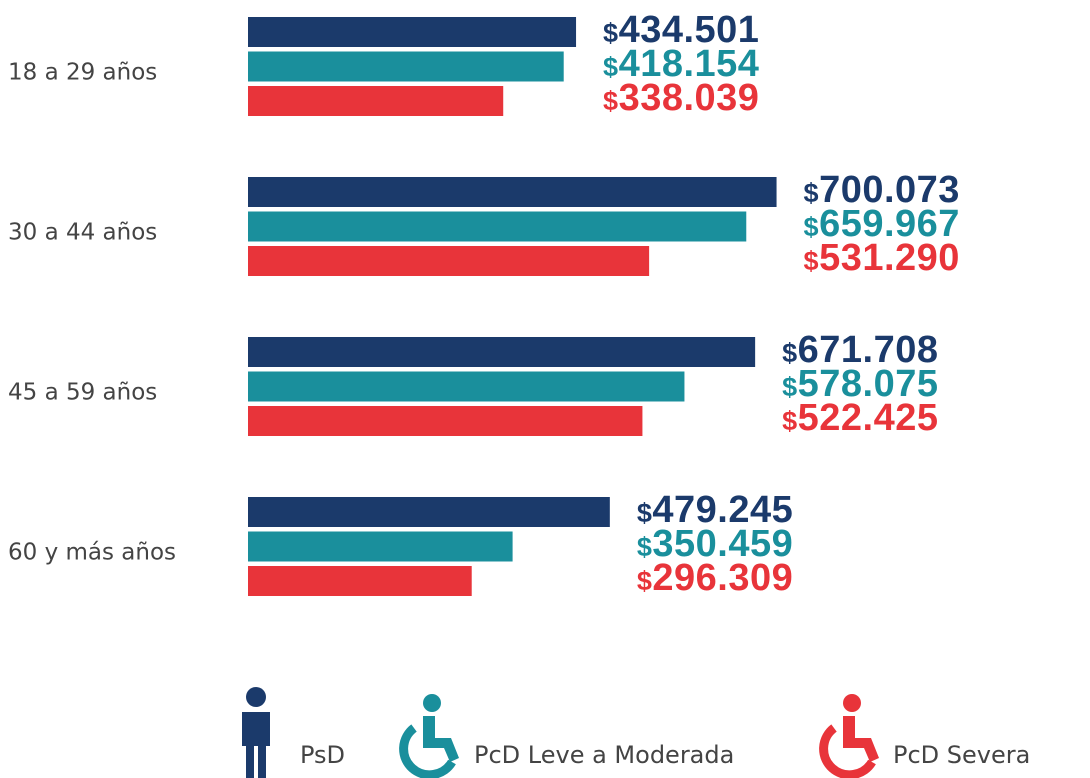  I want to click on category-label: 45 a 59 años, so click(82, 392).